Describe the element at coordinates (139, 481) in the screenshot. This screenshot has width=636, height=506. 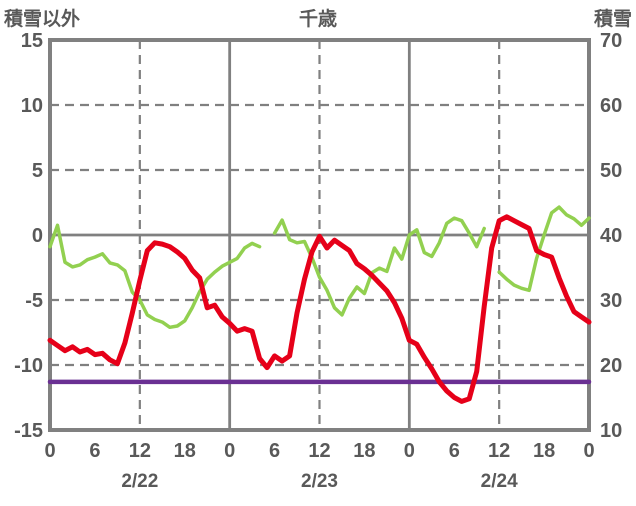
I see `x-date-label: 2/22` at that location.